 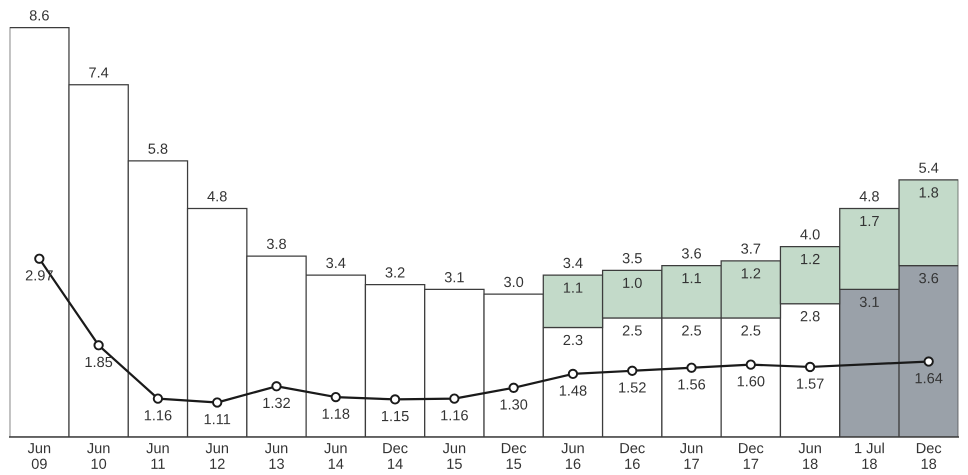 What do you see at coordinates (572, 456) in the screenshot?
I see `x-tick-label: Jun 16` at bounding box center [572, 456].